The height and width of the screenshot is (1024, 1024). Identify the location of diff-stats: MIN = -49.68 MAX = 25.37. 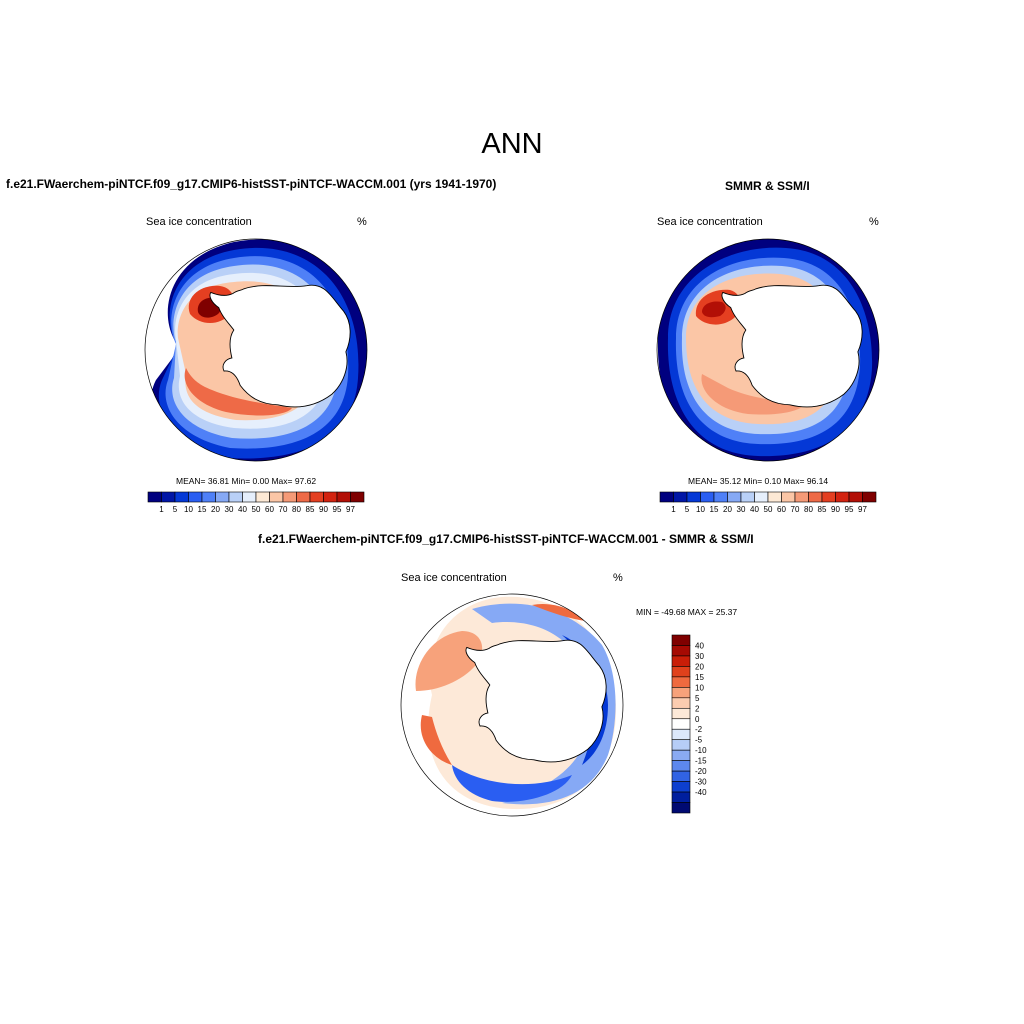
(687, 612).